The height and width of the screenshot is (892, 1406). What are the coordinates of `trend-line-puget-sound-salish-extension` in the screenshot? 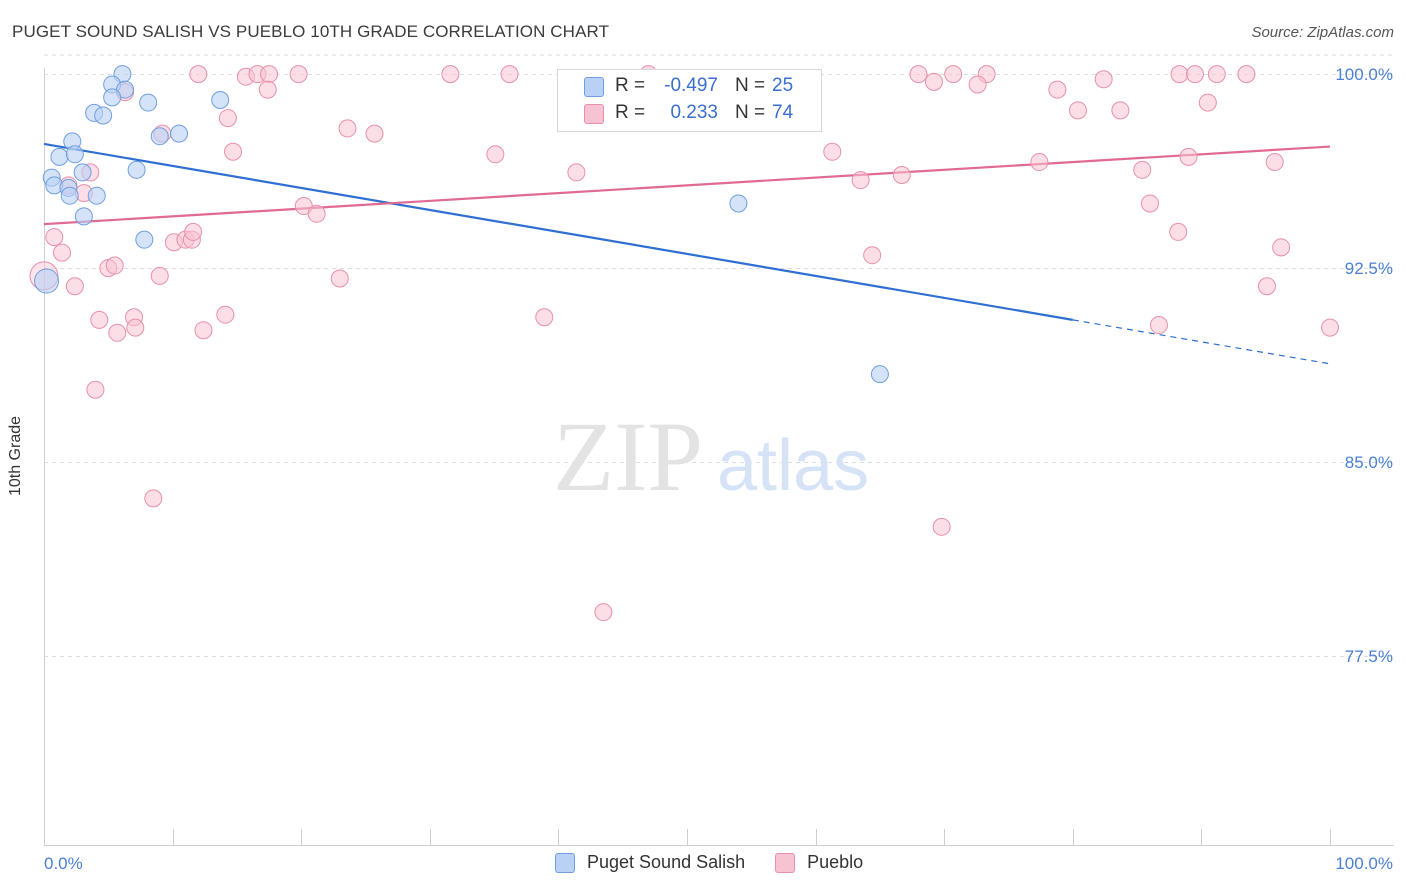 It's located at (1201, 342).